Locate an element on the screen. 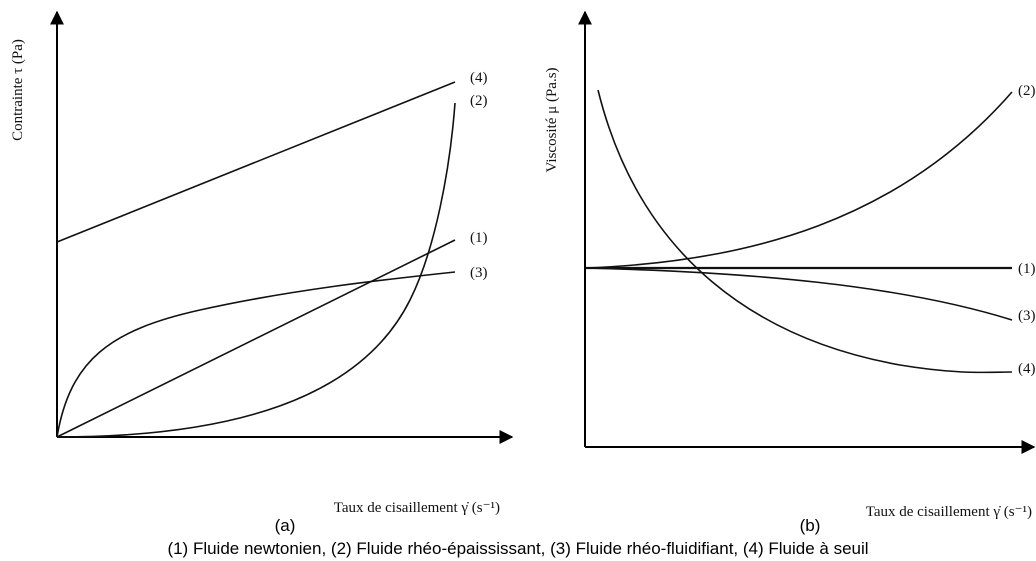 The image size is (1036, 561). panel-caption: (a) is located at coordinates (285, 525).